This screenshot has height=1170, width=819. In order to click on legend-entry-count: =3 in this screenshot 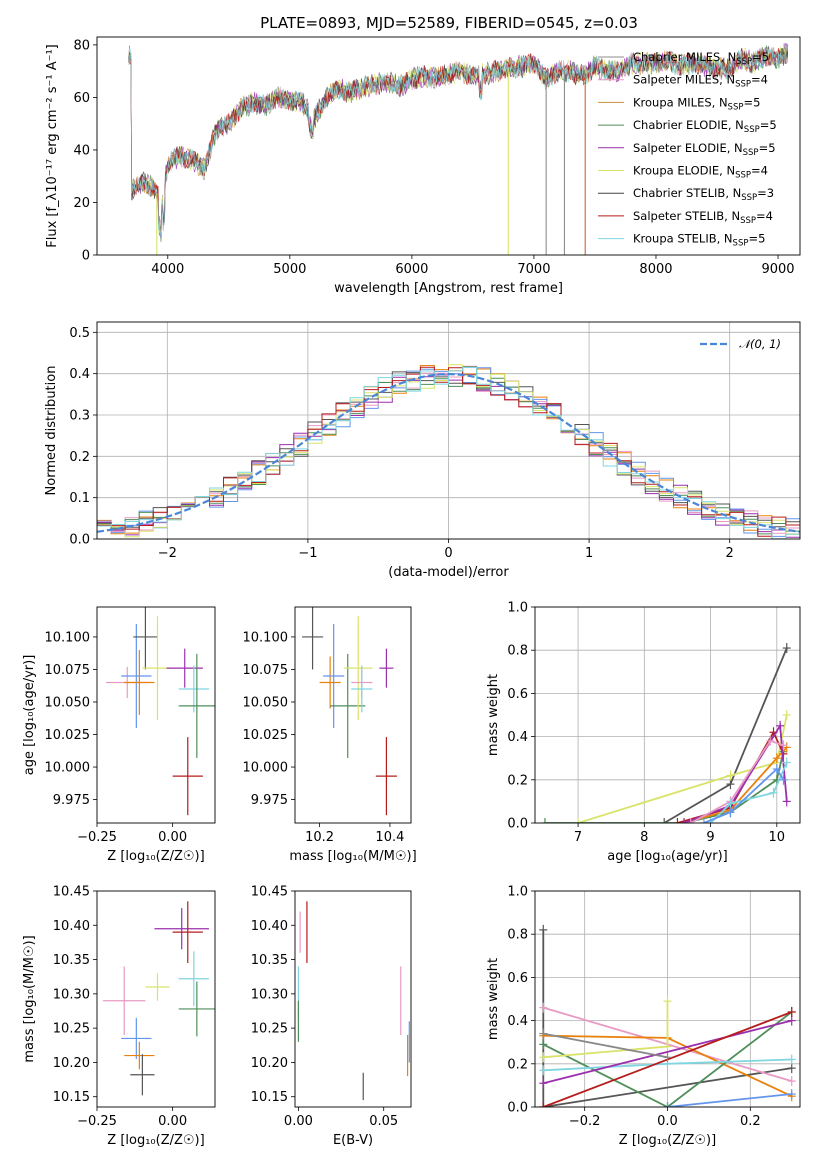, I will do `click(765, 193)`.